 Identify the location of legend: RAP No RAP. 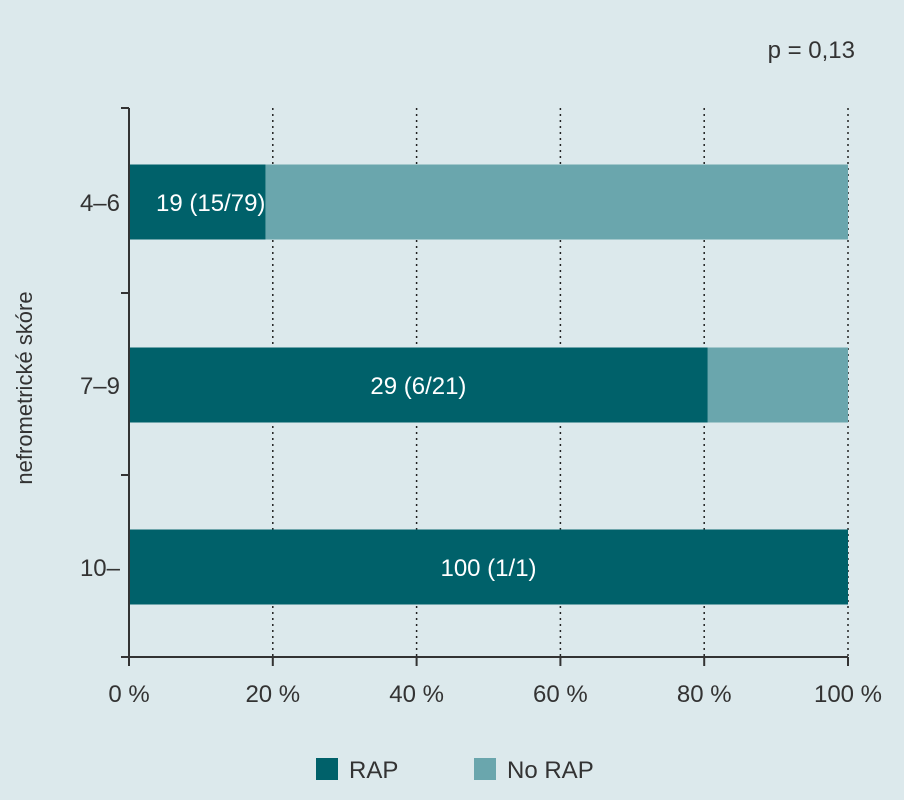
(455, 770).